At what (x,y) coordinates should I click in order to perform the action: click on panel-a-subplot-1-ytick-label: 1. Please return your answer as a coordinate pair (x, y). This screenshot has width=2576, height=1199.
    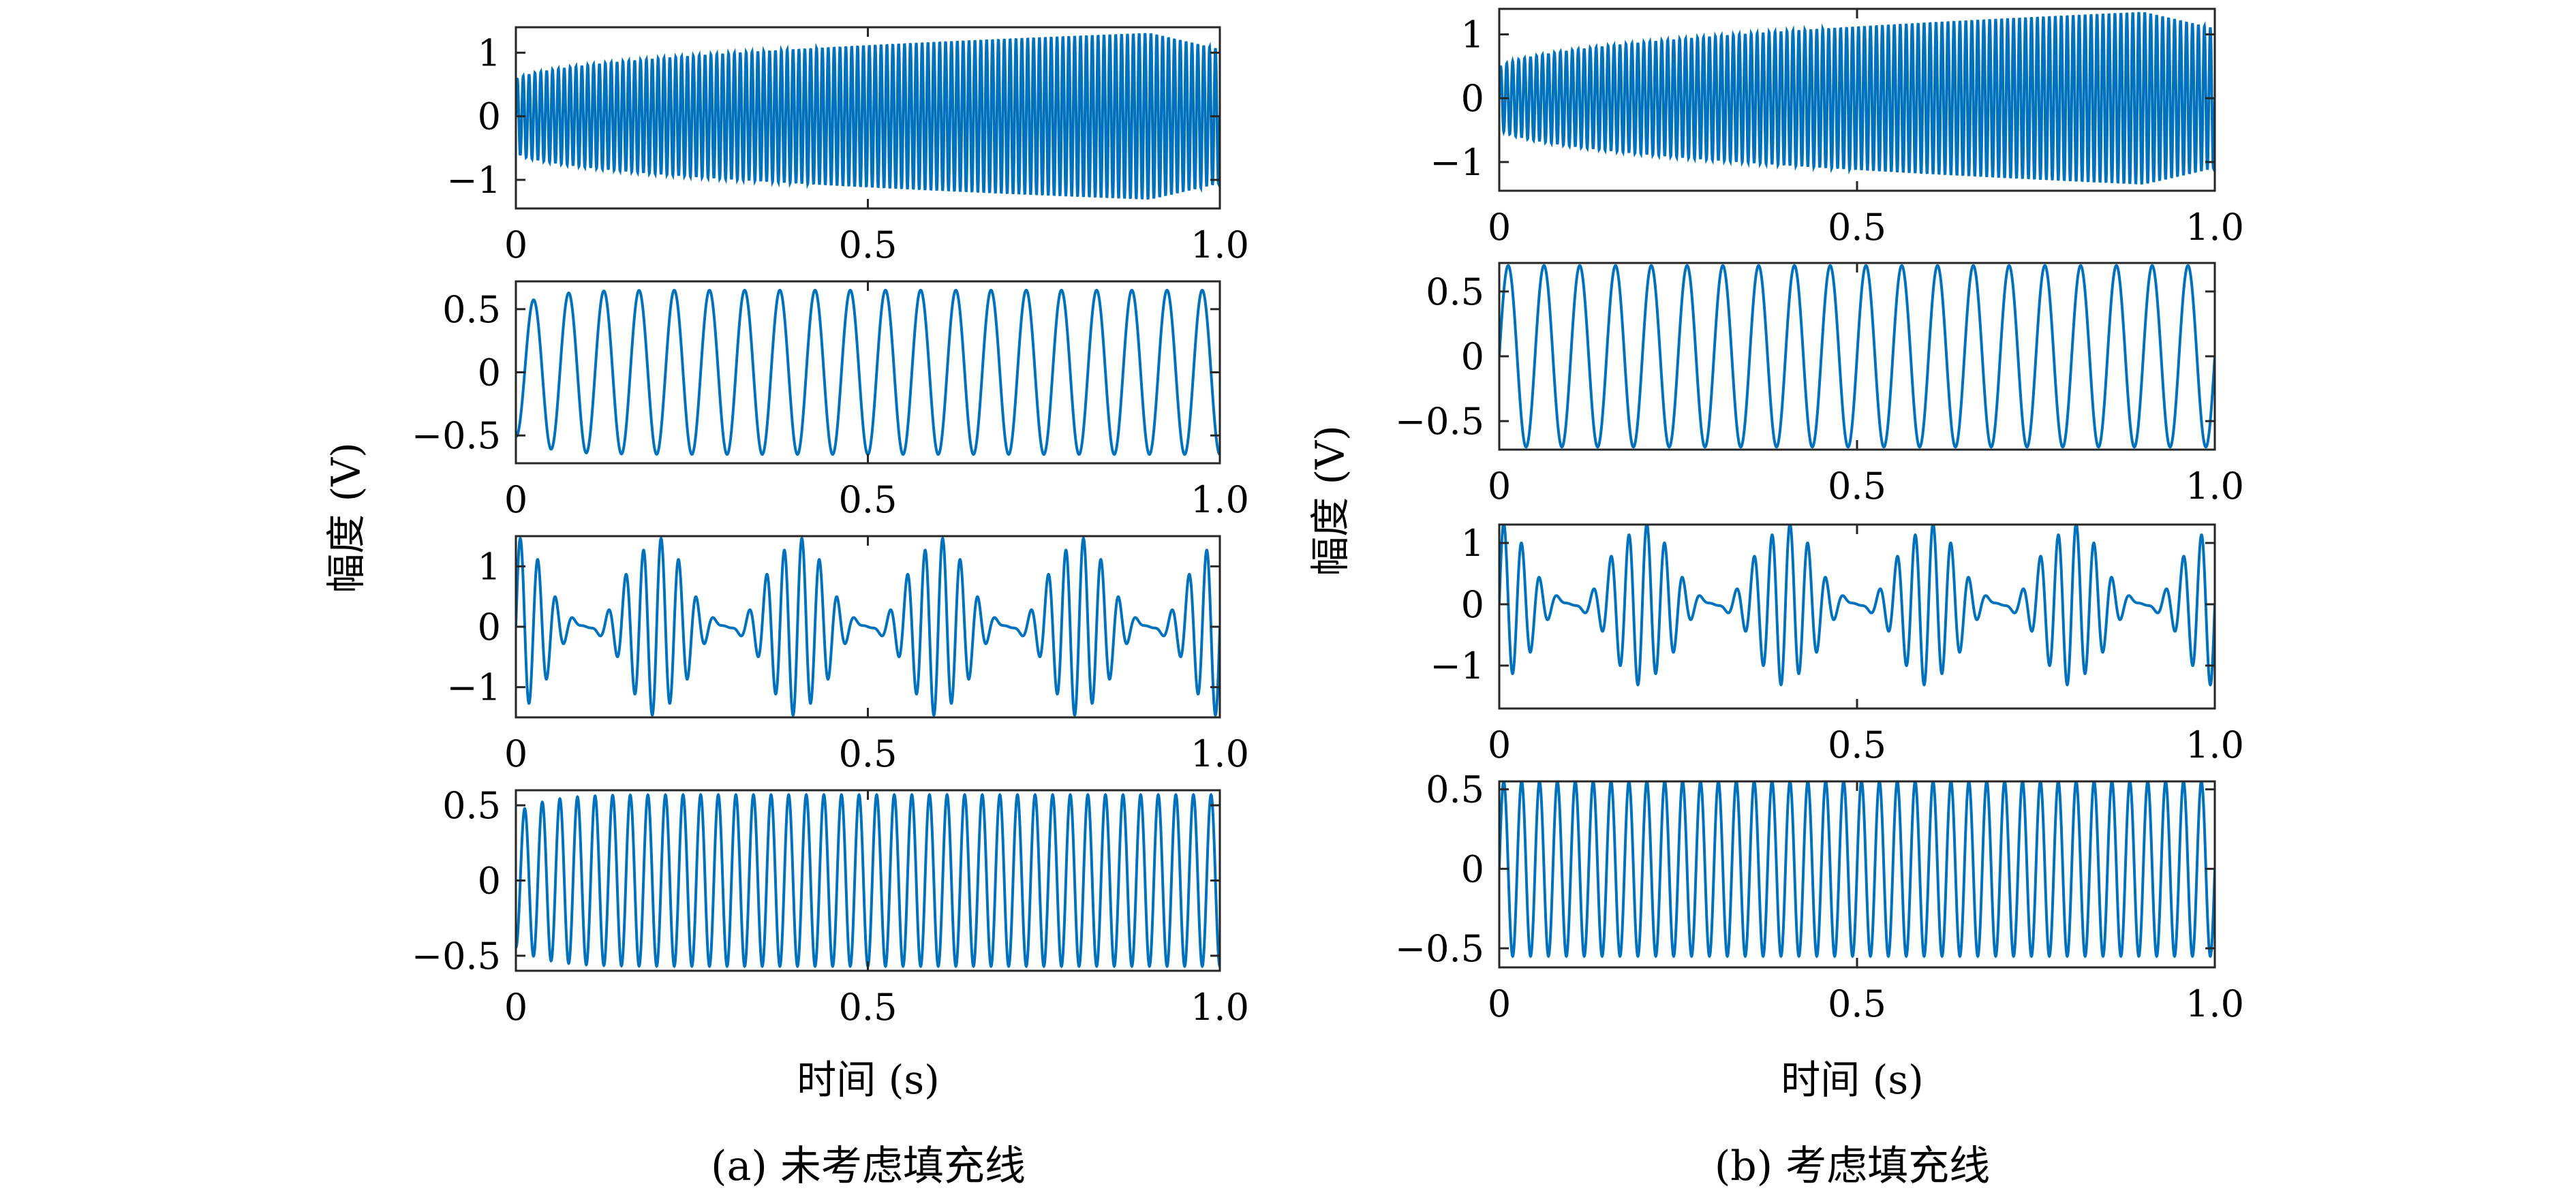
    Looking at the image, I should click on (489, 53).